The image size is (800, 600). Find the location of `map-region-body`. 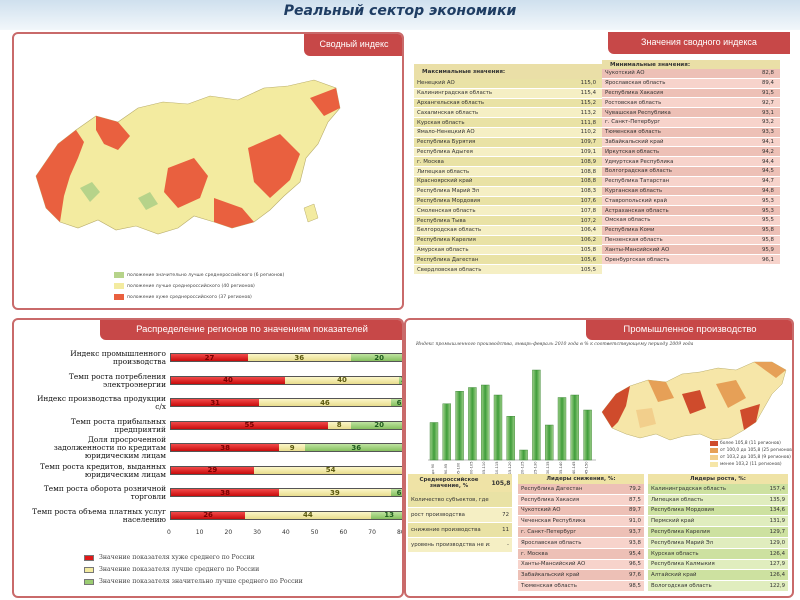

map-region-body is located at coordinates (188, 157).